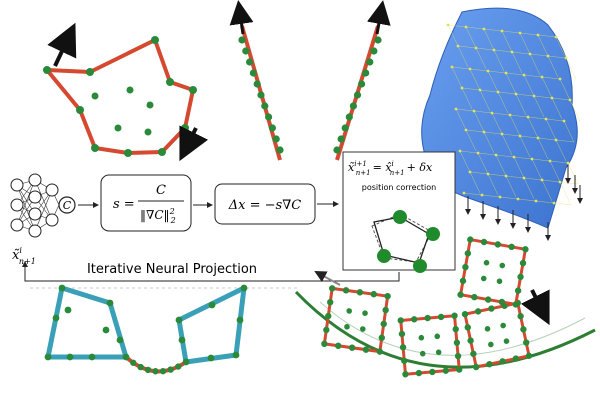 The height and width of the screenshot is (400, 600). What do you see at coordinates (87, 322) in the screenshot?
I see `rigid-quad-left` at bounding box center [87, 322].